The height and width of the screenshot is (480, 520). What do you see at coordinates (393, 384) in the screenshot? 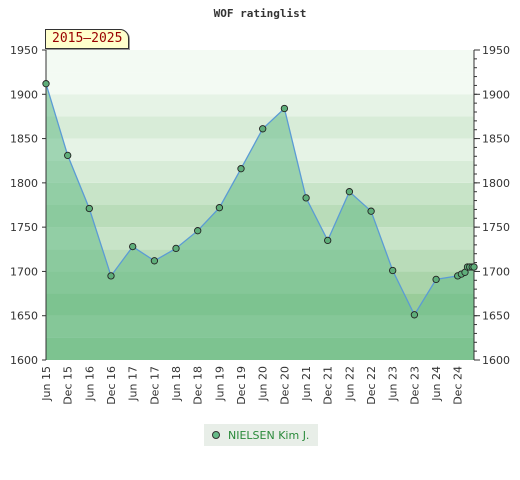
I see `x-tick-label: Jun 23` at bounding box center [393, 384].